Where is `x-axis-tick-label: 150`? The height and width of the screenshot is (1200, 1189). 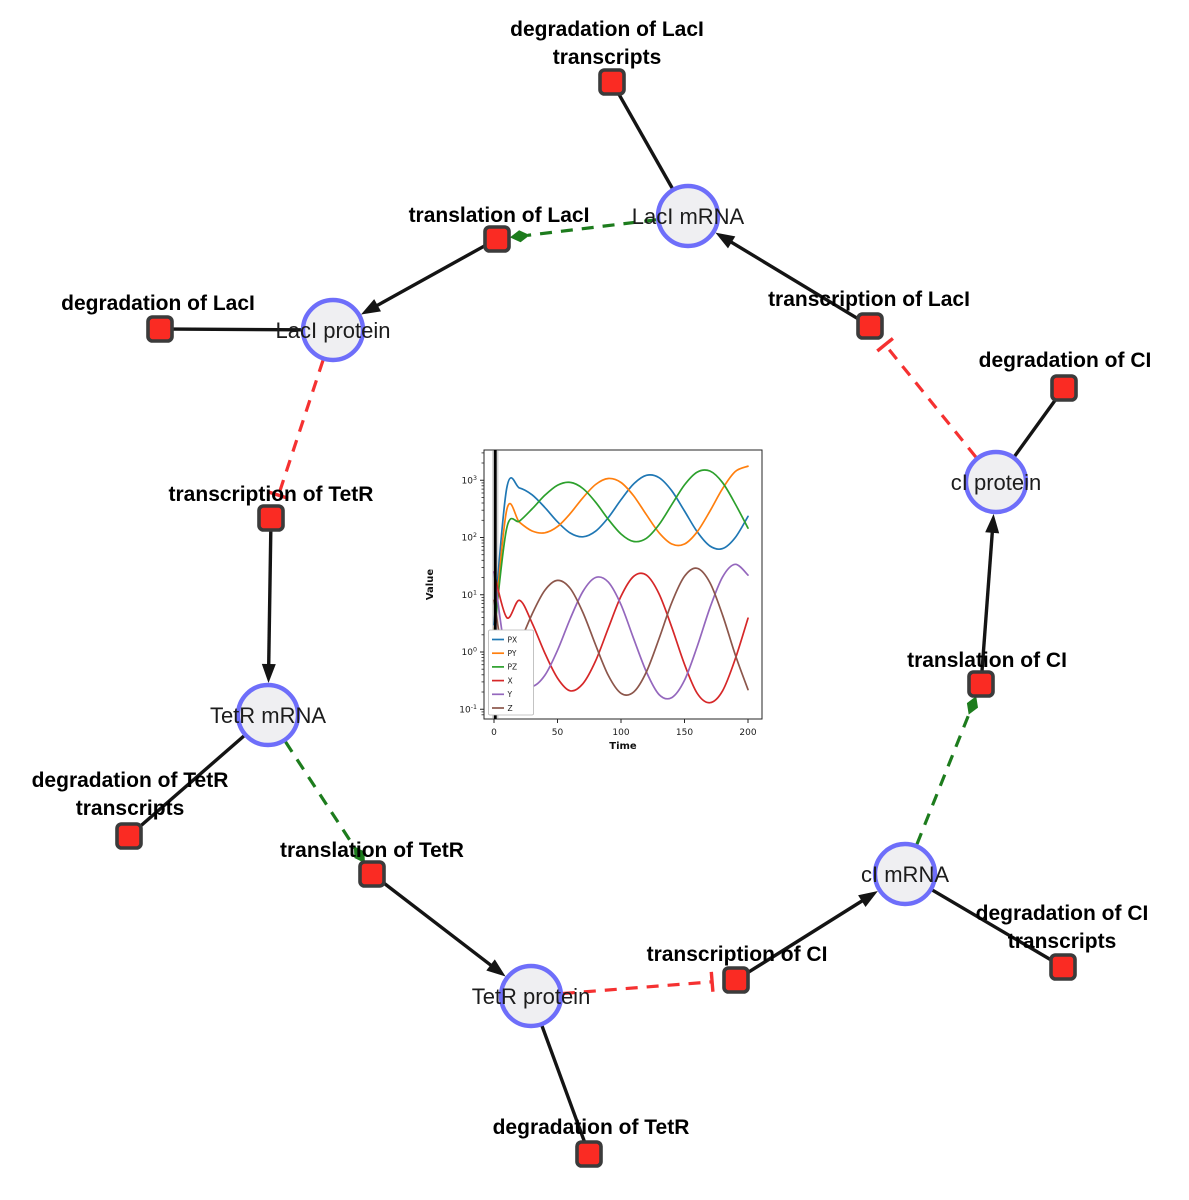
x-axis-tick-label: 150 is located at coordinates (684, 733).